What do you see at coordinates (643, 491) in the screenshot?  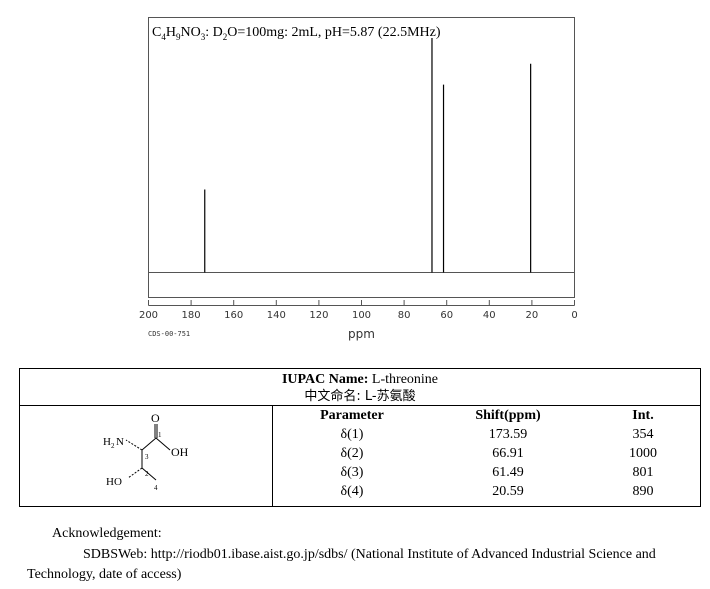 I see `row-intensity: 890` at bounding box center [643, 491].